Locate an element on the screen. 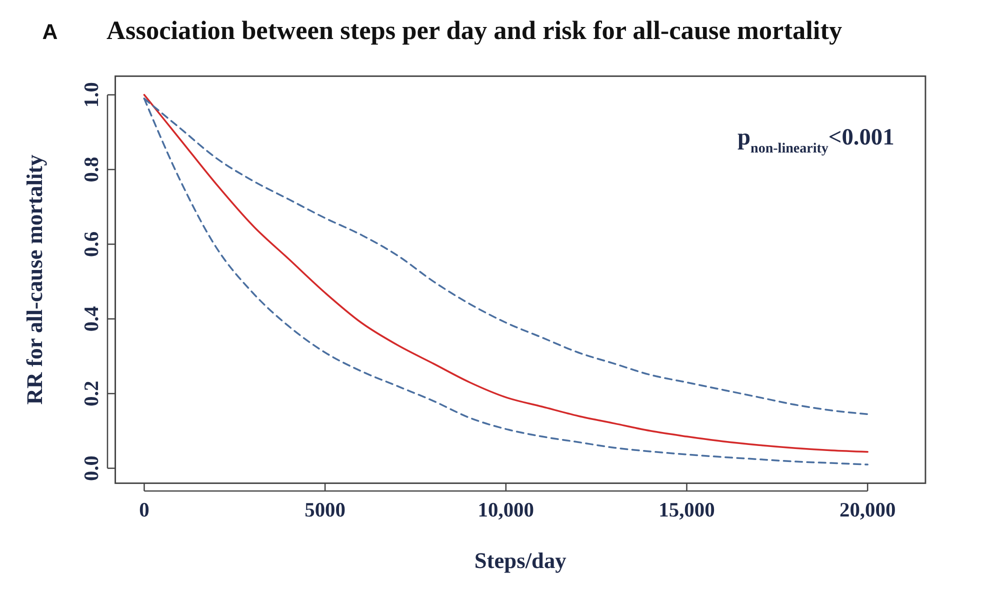 The height and width of the screenshot is (610, 994). x-tick-label: 10,000 is located at coordinates (506, 510).